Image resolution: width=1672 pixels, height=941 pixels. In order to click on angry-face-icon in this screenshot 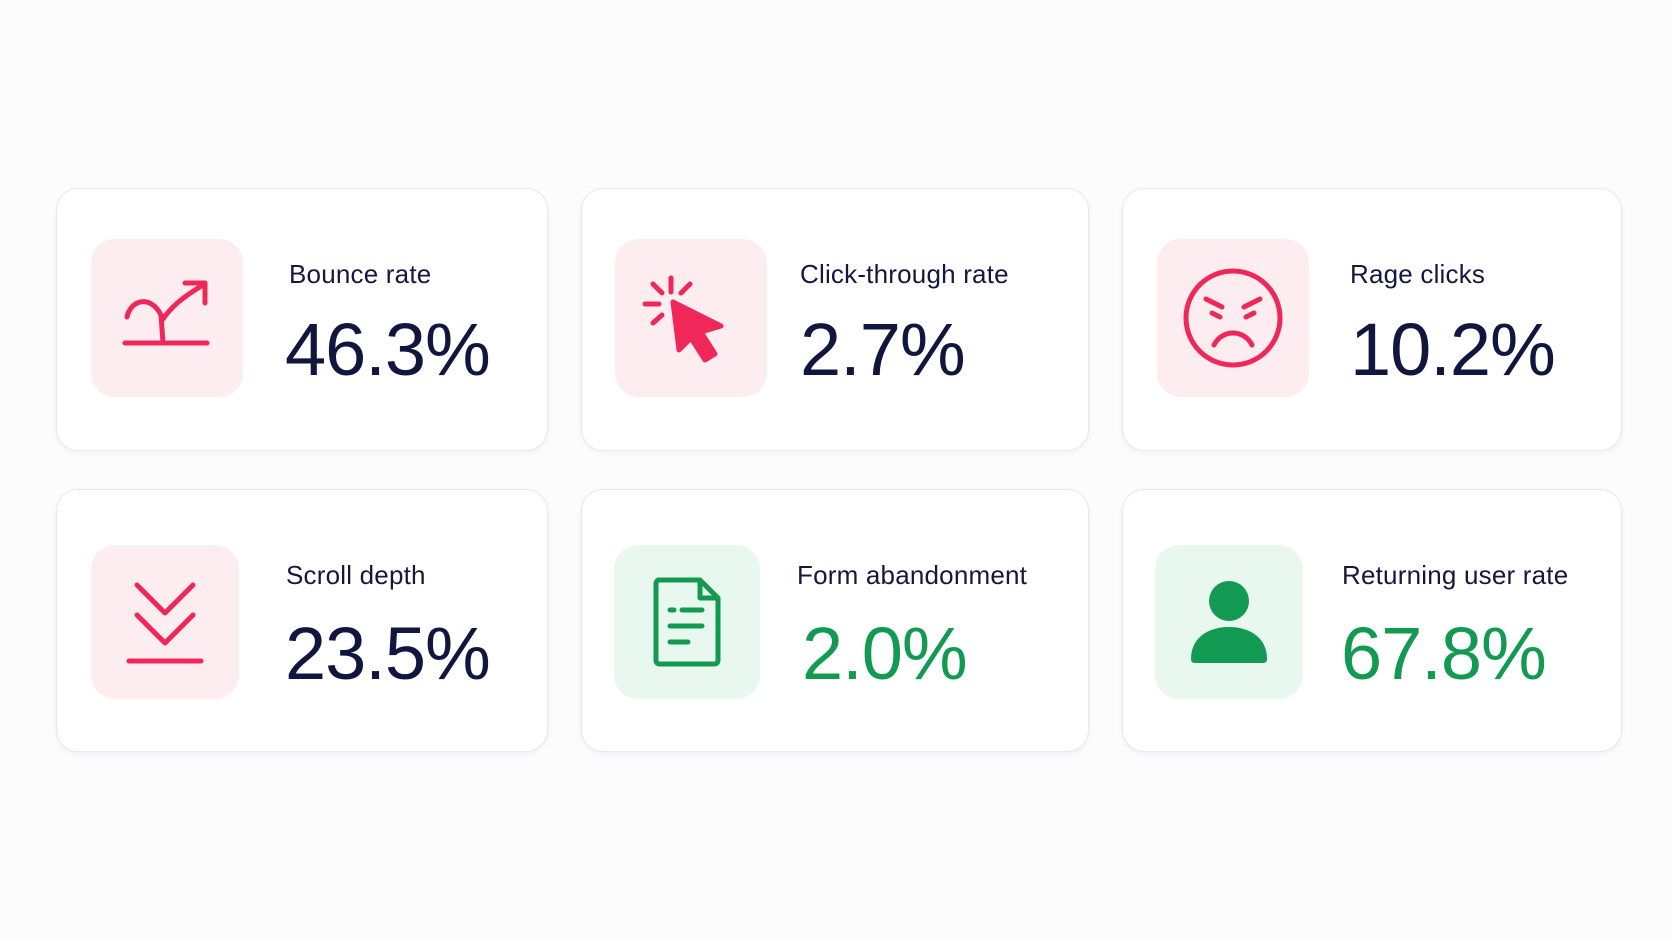, I will do `click(1233, 318)`.